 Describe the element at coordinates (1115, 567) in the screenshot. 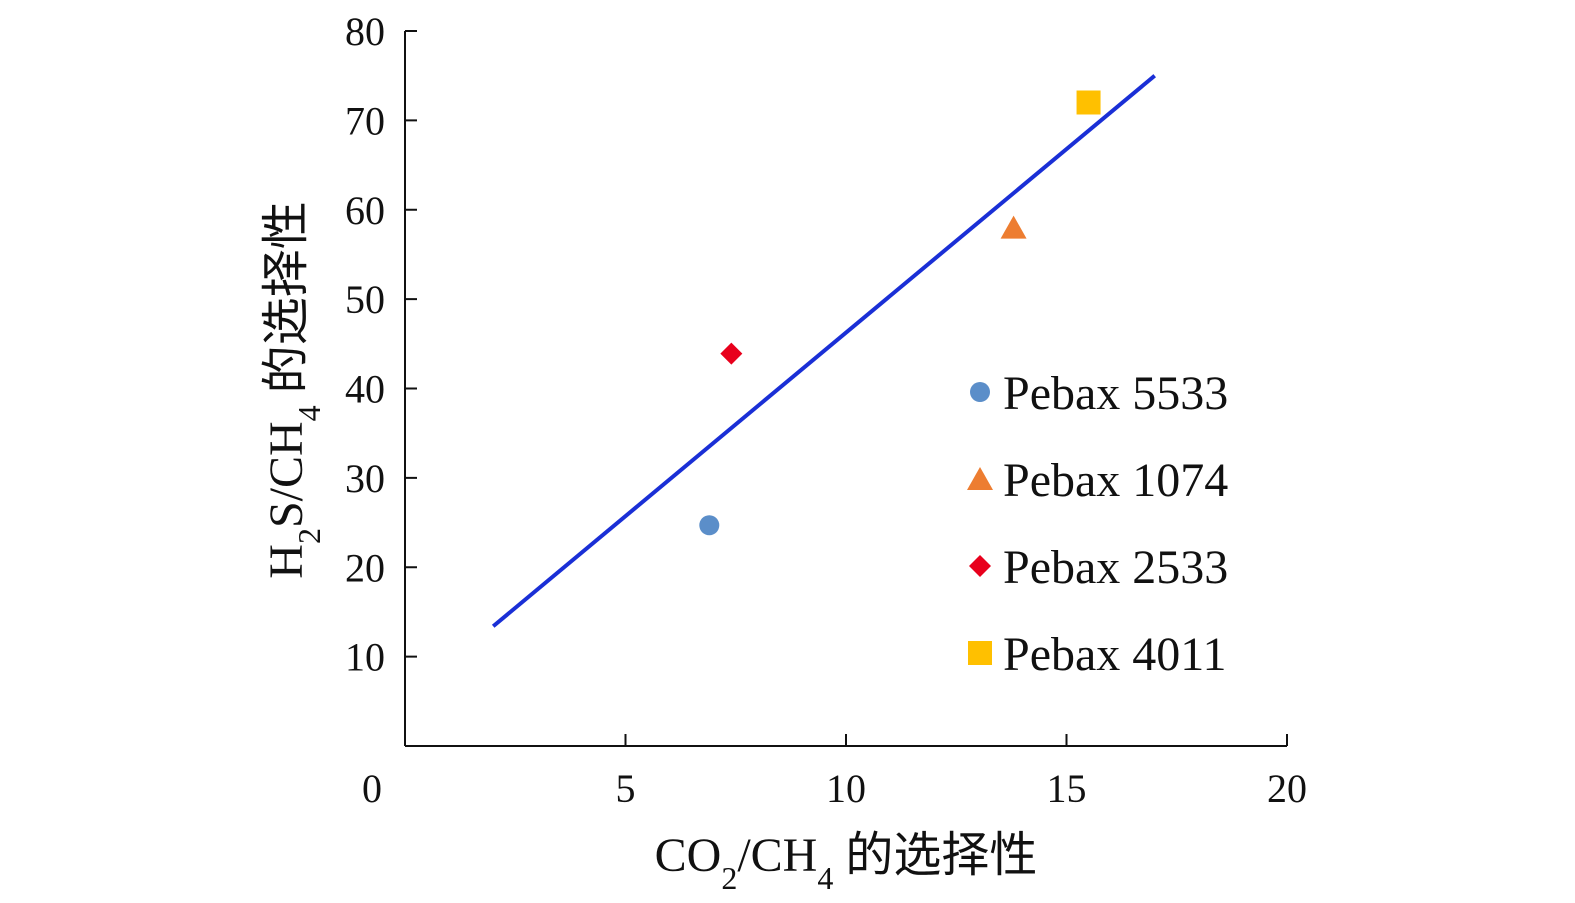

I see `legend-label: Pebax 2533` at that location.